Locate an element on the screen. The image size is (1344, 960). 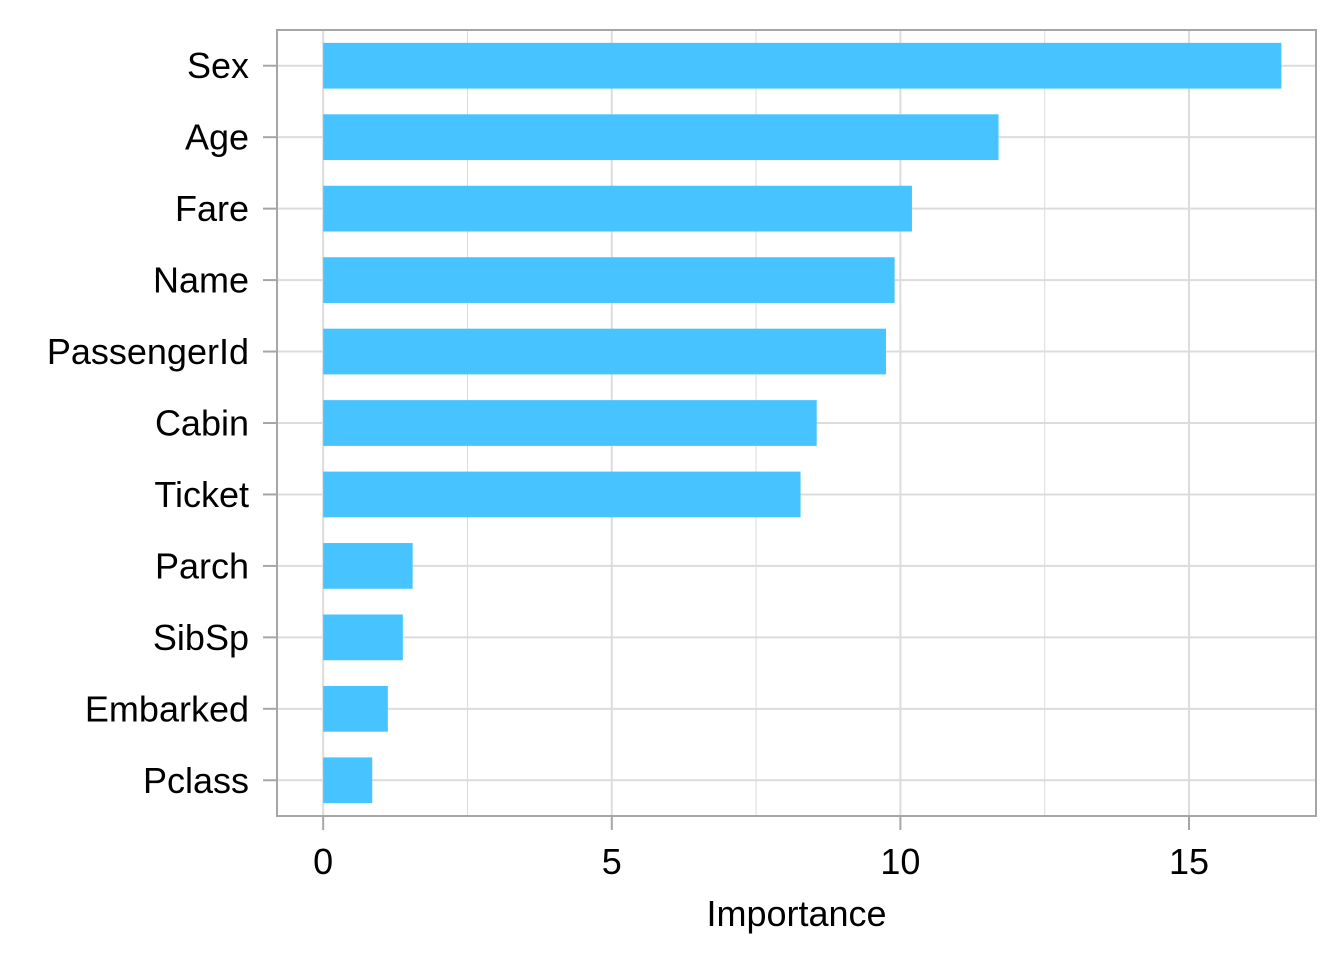
x-tick-label: 15 is located at coordinates (1189, 861).